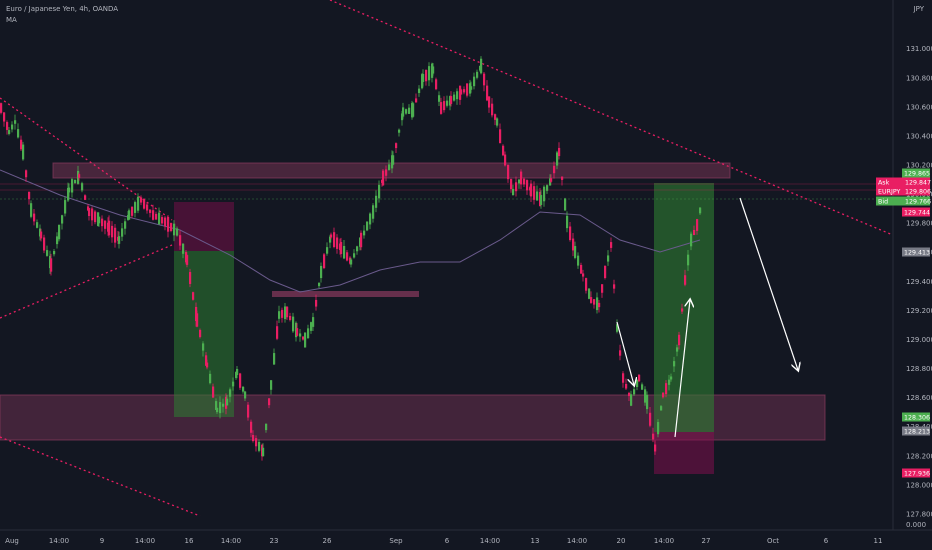 Image resolution: width=932 pixels, height=550 pixels. What do you see at coordinates (917, 213) in the screenshot?
I see `price-flag-label: 129.744` at bounding box center [917, 213].